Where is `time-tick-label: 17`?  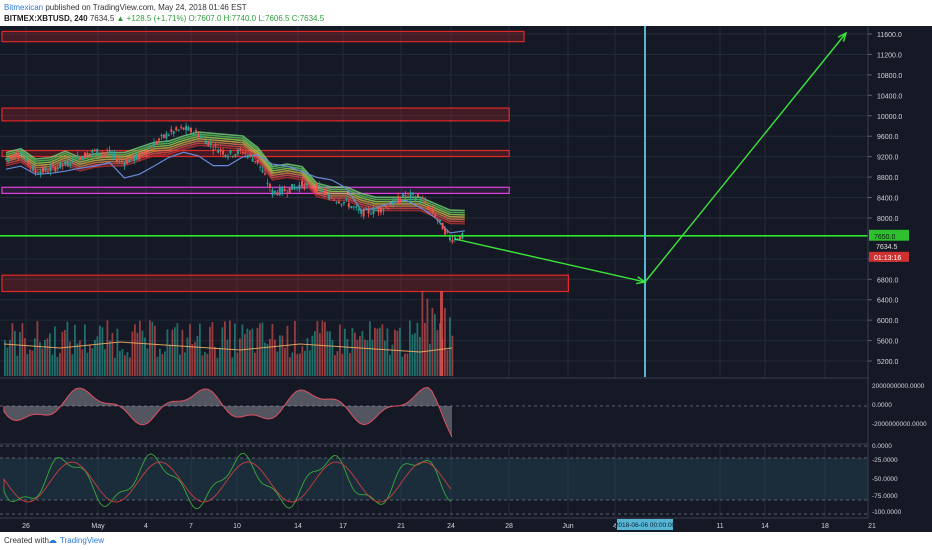 time-tick-label: 17 is located at coordinates (343, 526).